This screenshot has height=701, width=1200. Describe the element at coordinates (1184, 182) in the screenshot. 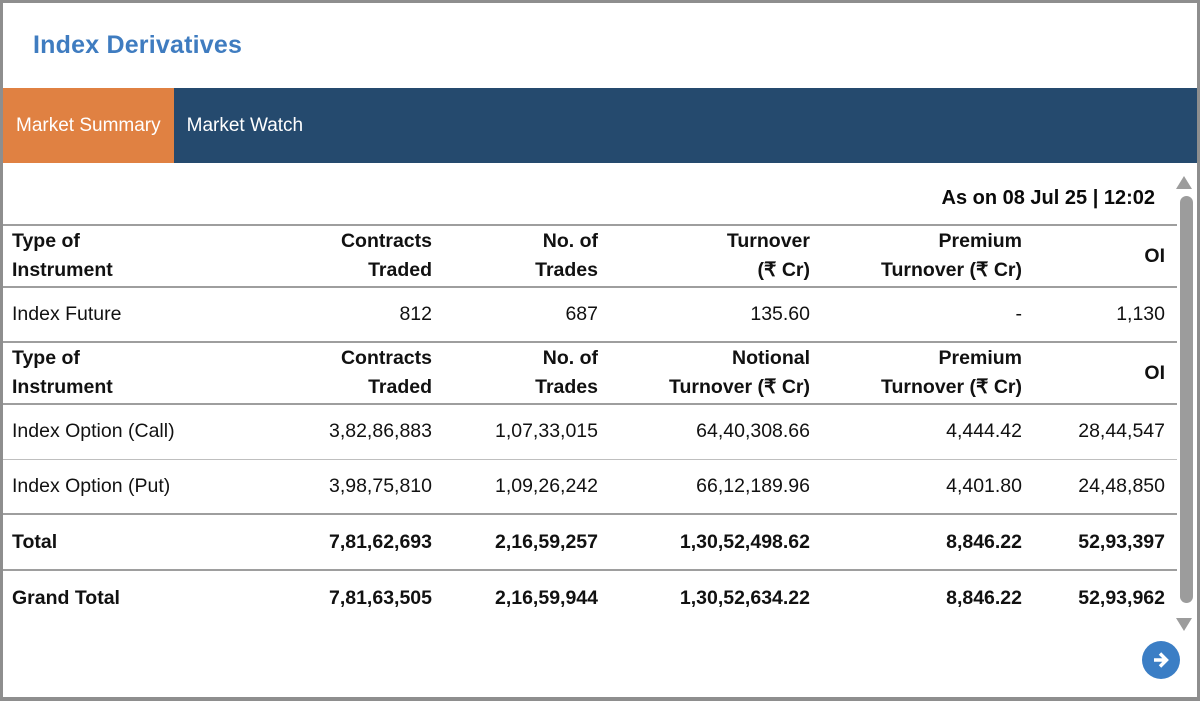

I see `up-arrow-icon` at that location.